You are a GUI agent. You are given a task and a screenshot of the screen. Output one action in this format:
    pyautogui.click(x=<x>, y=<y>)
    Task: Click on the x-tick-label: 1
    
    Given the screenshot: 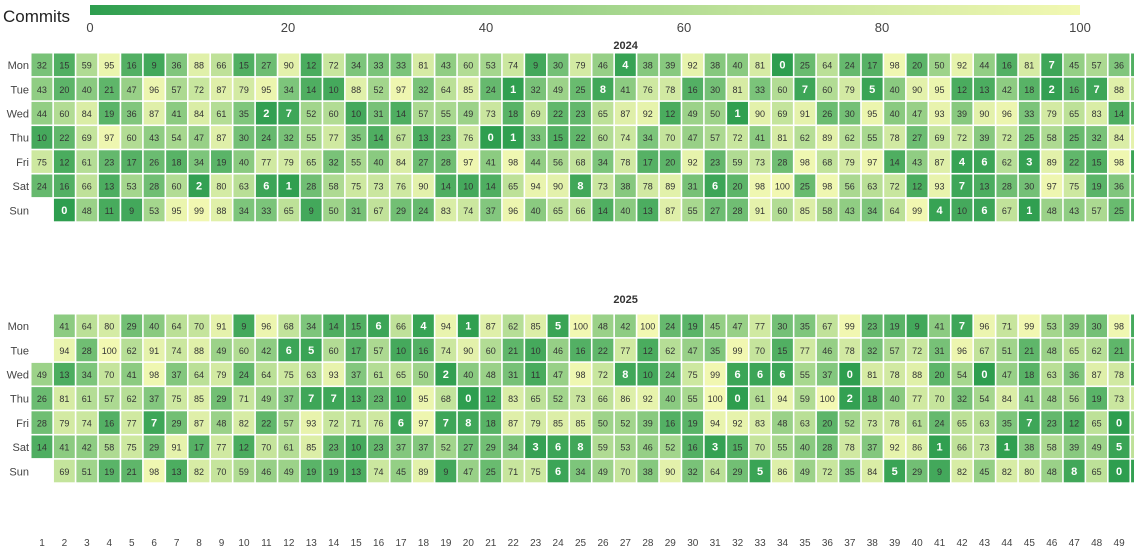 What is the action you would take?
    pyautogui.click(x=42, y=543)
    